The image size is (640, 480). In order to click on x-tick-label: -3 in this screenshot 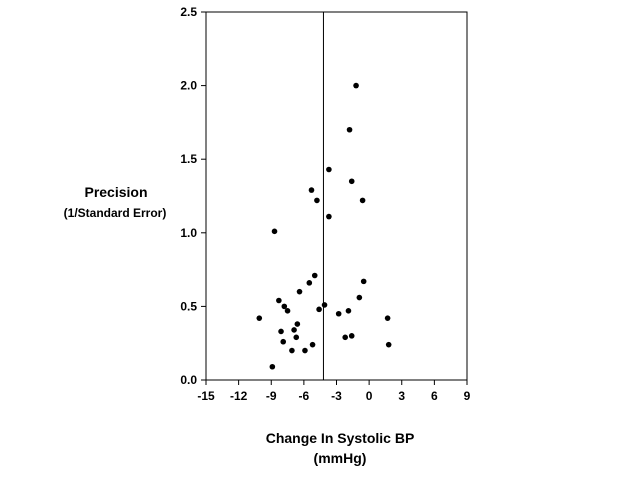, I will do `click(336, 396)`.